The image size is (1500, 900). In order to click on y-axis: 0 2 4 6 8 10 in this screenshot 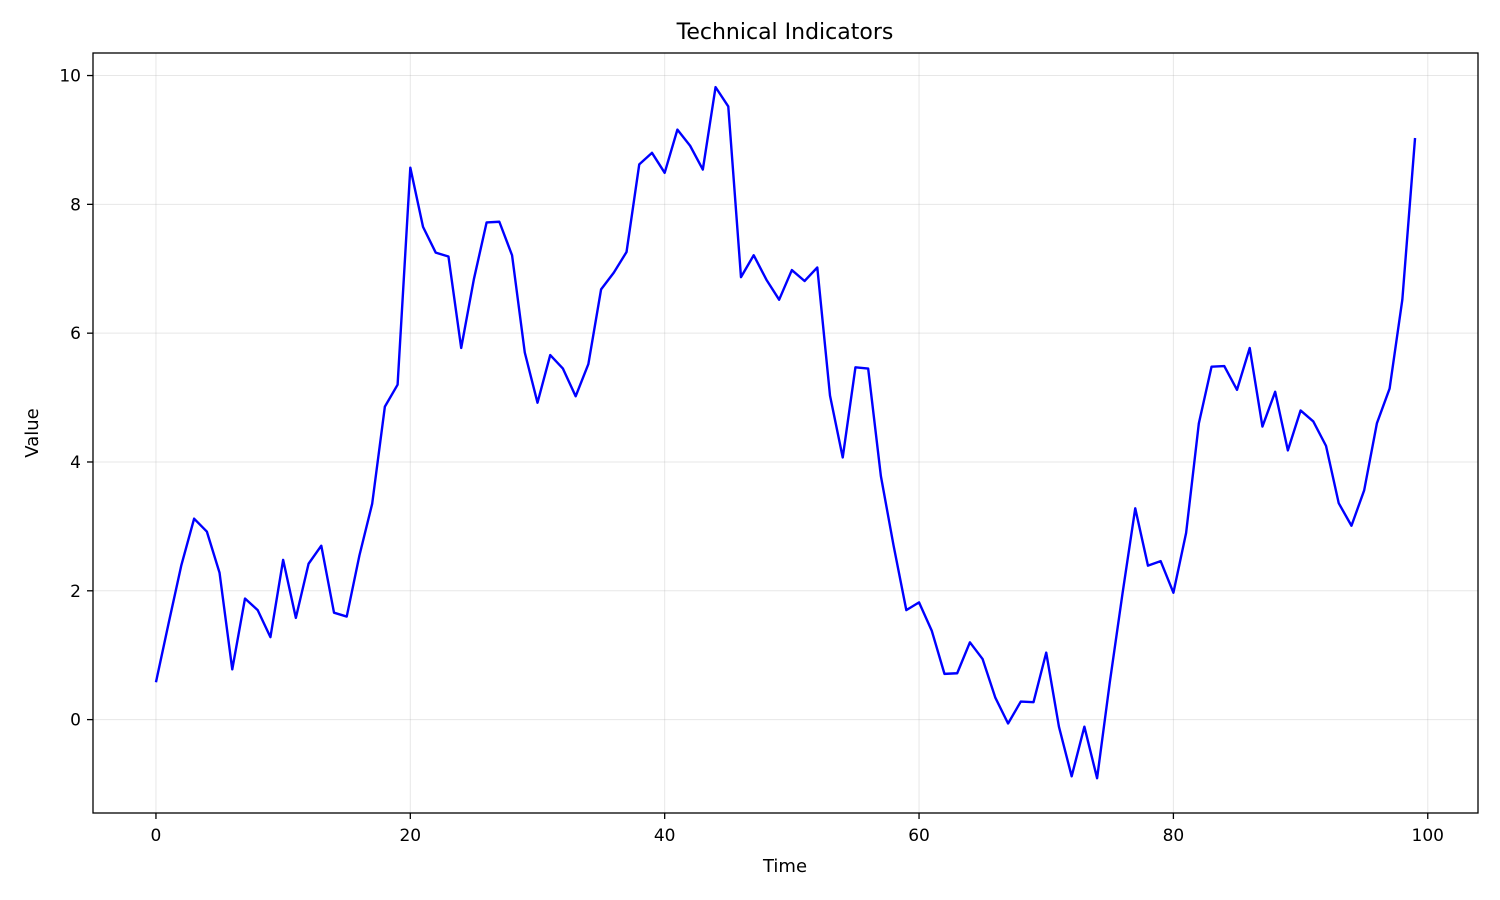, I will do `click(76, 399)`.